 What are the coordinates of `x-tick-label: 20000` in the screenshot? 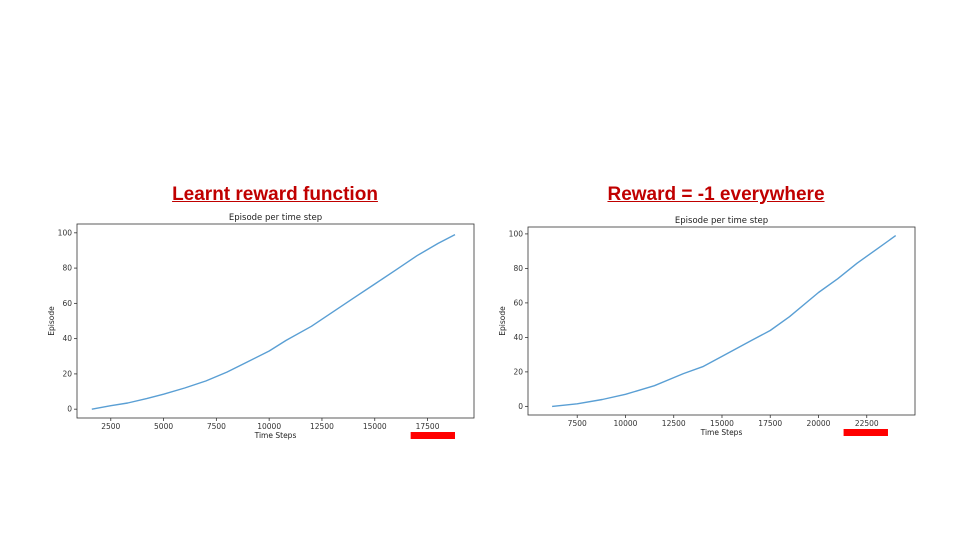 It's located at (819, 423).